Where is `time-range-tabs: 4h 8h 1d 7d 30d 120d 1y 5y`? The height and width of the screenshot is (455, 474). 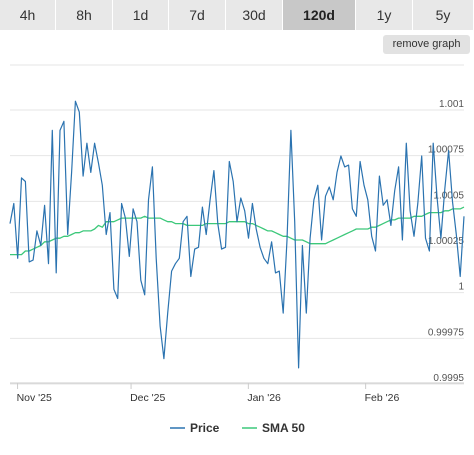
time-range-tabs: 4h 8h 1d 7d 30d 120d 1y 5y is located at coordinates (237, 15).